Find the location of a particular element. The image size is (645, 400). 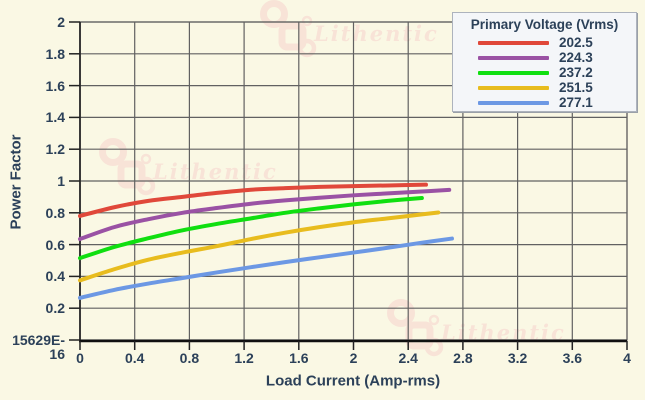

curve-224.3 is located at coordinates (265, 214).